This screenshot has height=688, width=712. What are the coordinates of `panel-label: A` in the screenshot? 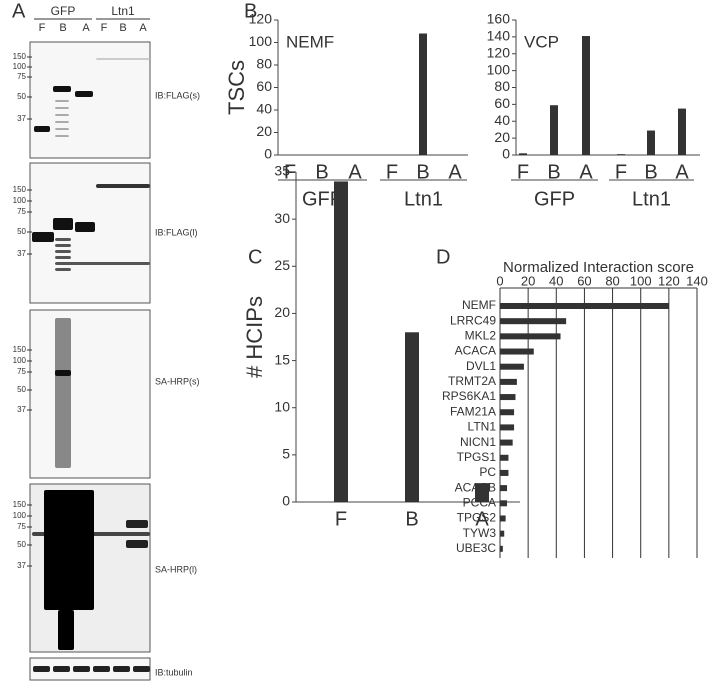 It's located at (19, 11).